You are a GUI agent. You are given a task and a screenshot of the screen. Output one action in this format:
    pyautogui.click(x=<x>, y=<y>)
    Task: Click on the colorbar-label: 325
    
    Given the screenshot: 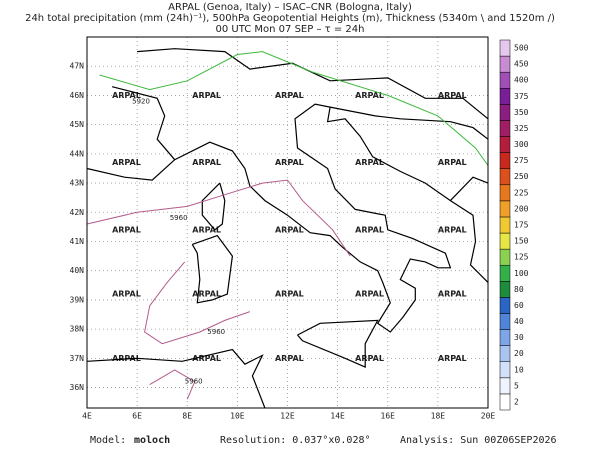 What is the action you would take?
    pyautogui.click(x=521, y=128)
    